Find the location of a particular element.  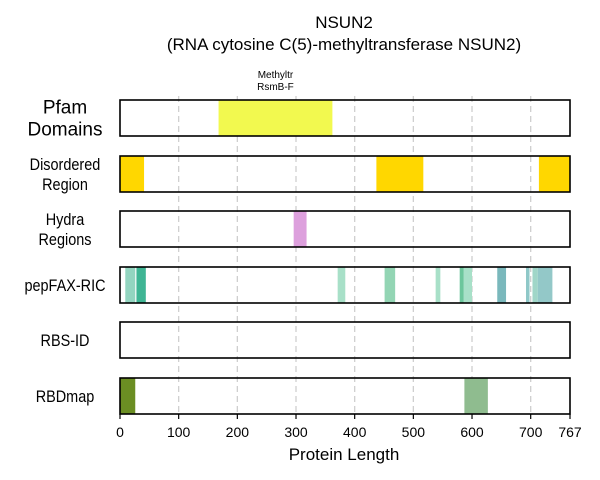

track-label: RBDmap is located at coordinates (65, 397).